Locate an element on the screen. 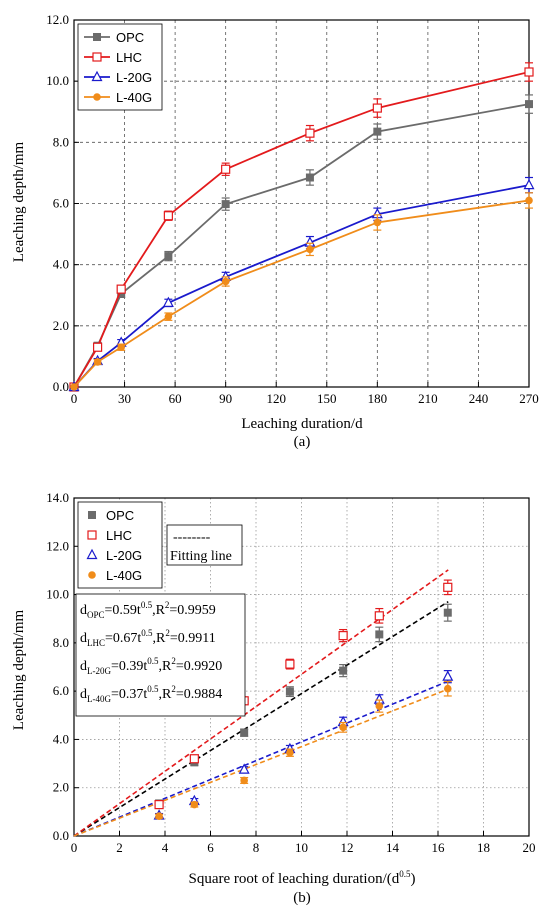 The width and height of the screenshot is (550, 911). chart-b-caption: (b) is located at coordinates (302, 898).